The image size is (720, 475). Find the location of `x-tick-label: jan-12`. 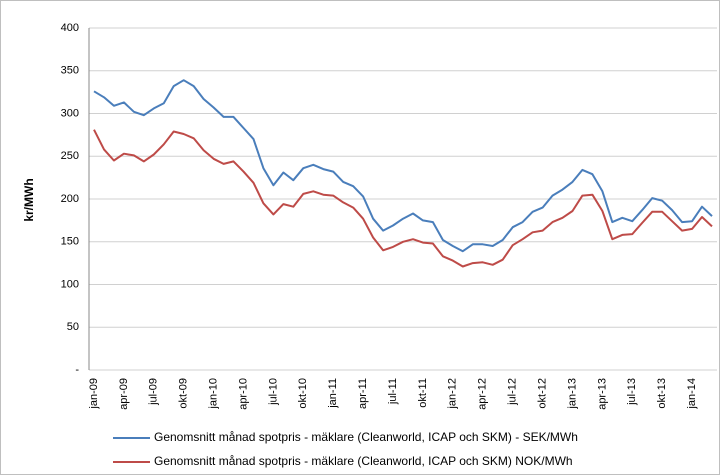

x-tick-label: jan-12 is located at coordinates (453, 394).